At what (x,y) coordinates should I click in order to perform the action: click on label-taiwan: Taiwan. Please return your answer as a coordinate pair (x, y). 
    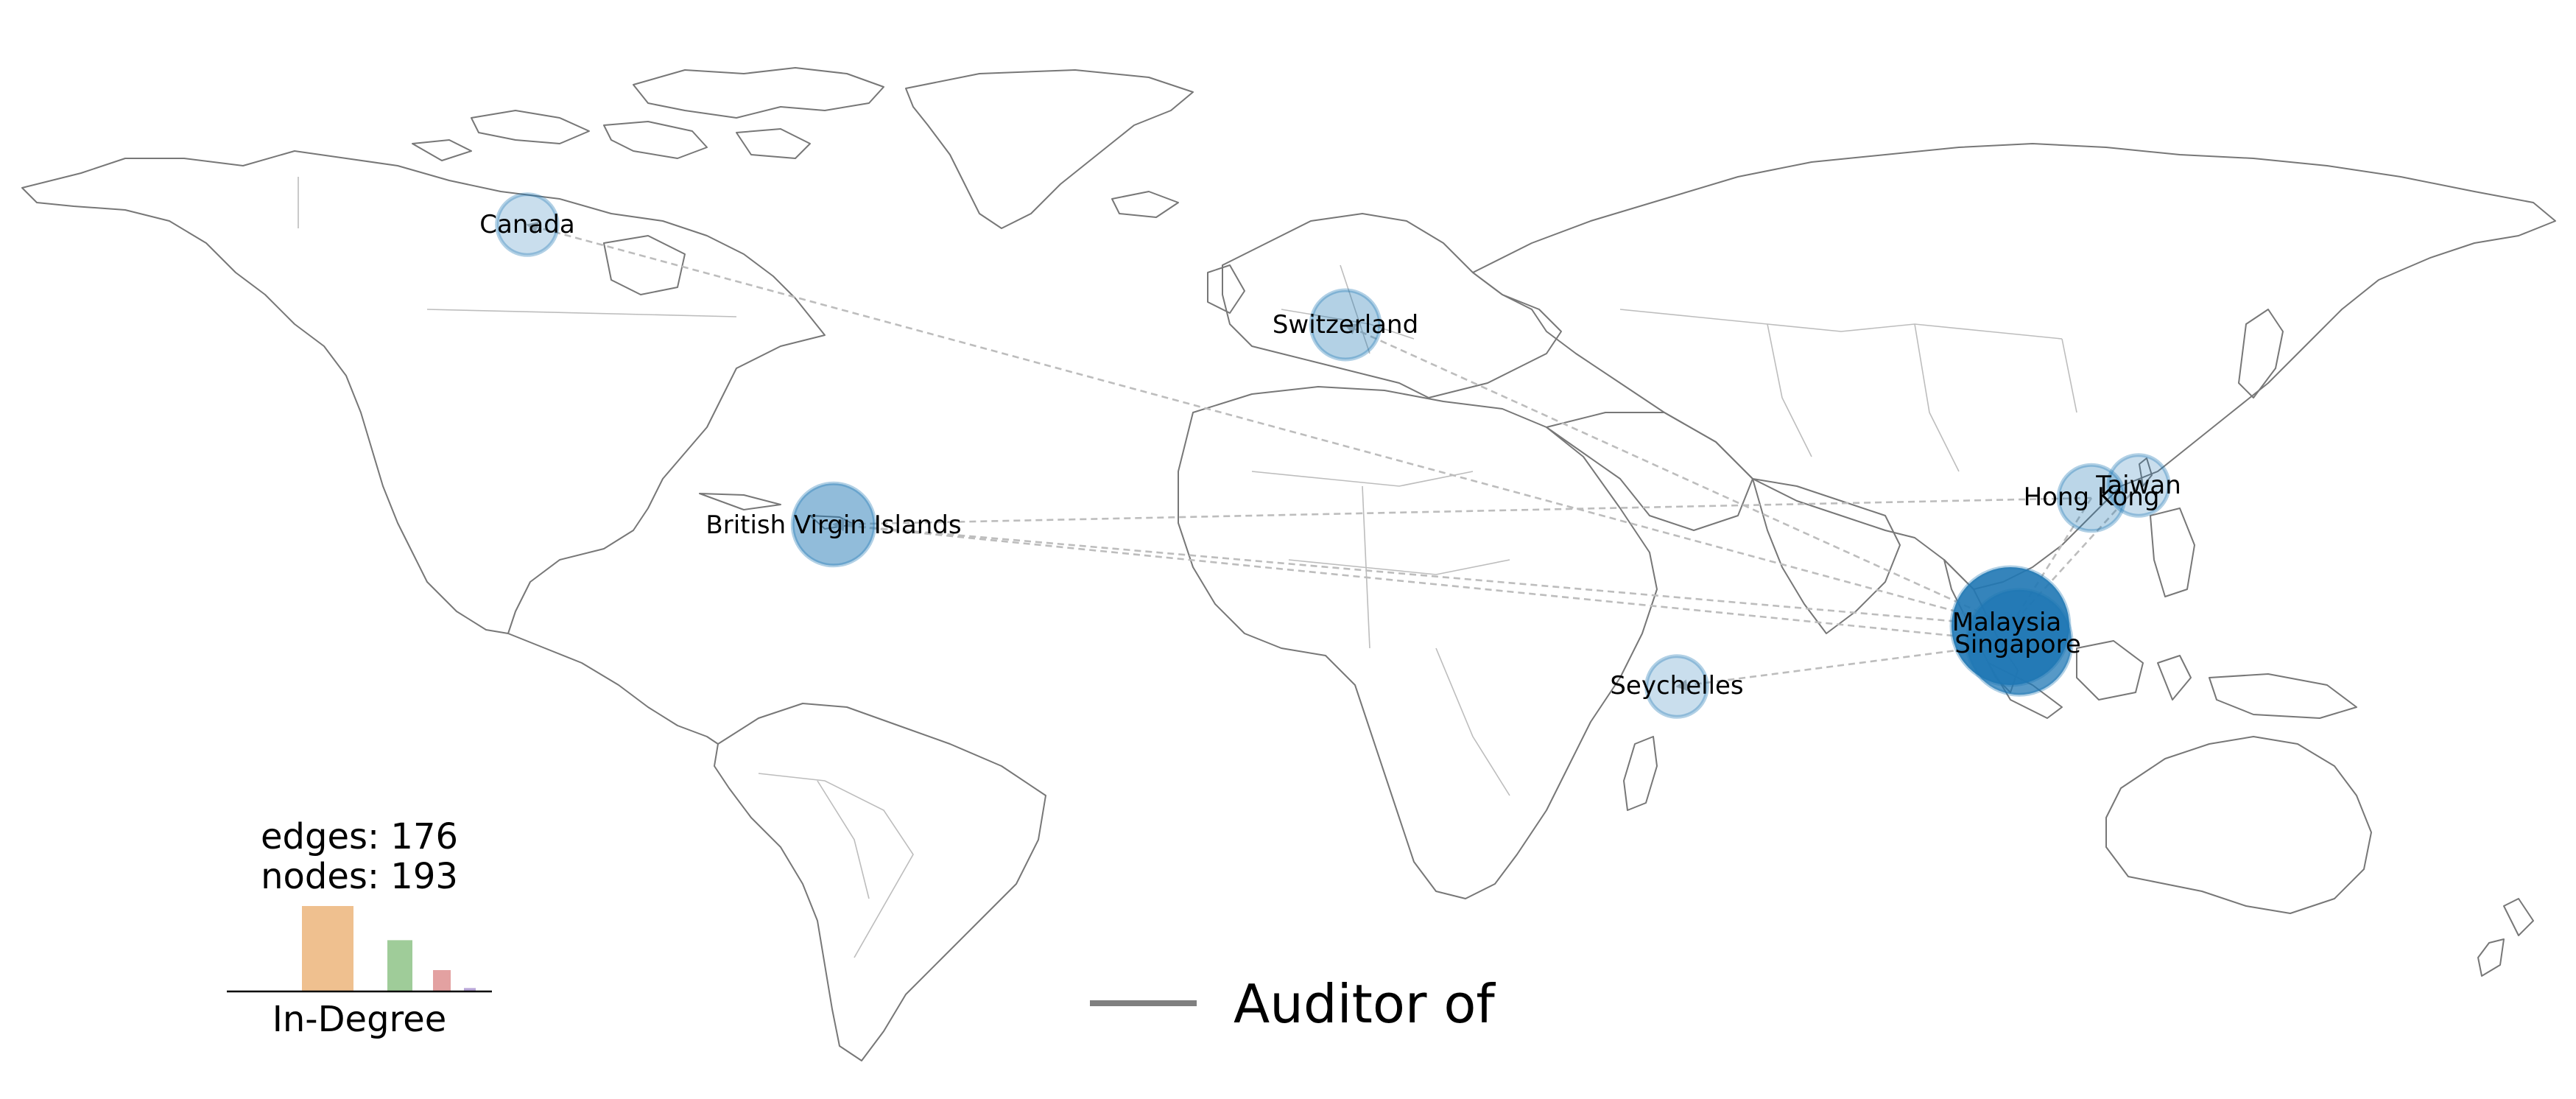
    Looking at the image, I should click on (2138, 485).